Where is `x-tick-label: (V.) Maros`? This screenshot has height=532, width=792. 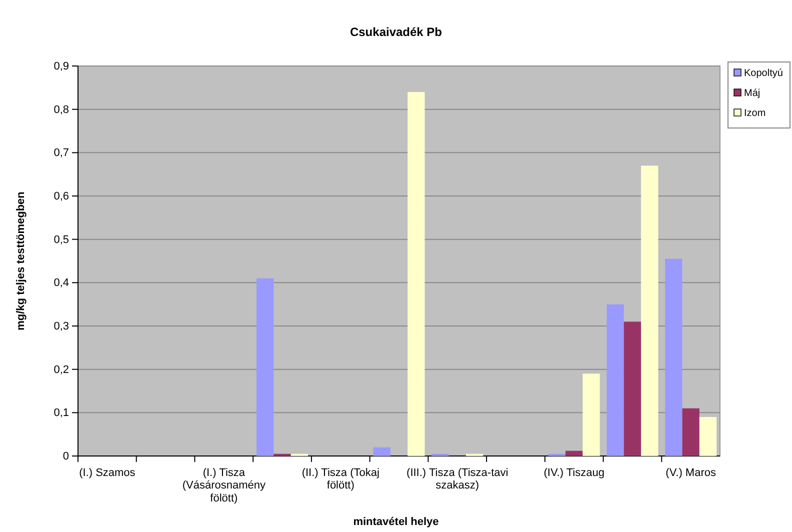
x-tick-label: (V.) Maros is located at coordinates (691, 473).